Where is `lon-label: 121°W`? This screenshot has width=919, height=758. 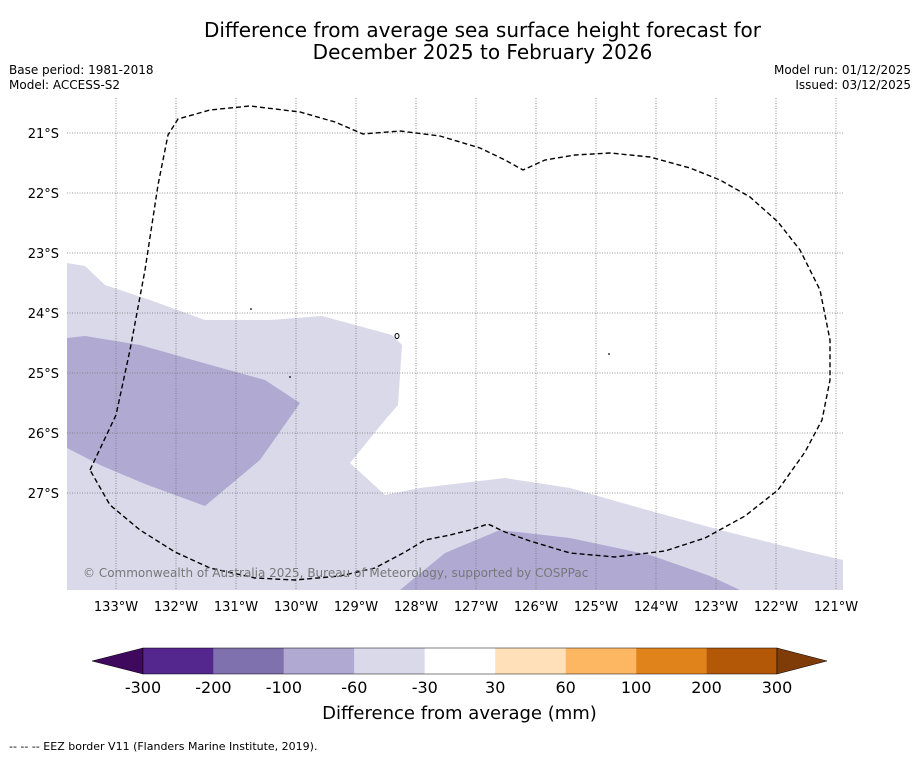
lon-label: 121°W is located at coordinates (836, 607).